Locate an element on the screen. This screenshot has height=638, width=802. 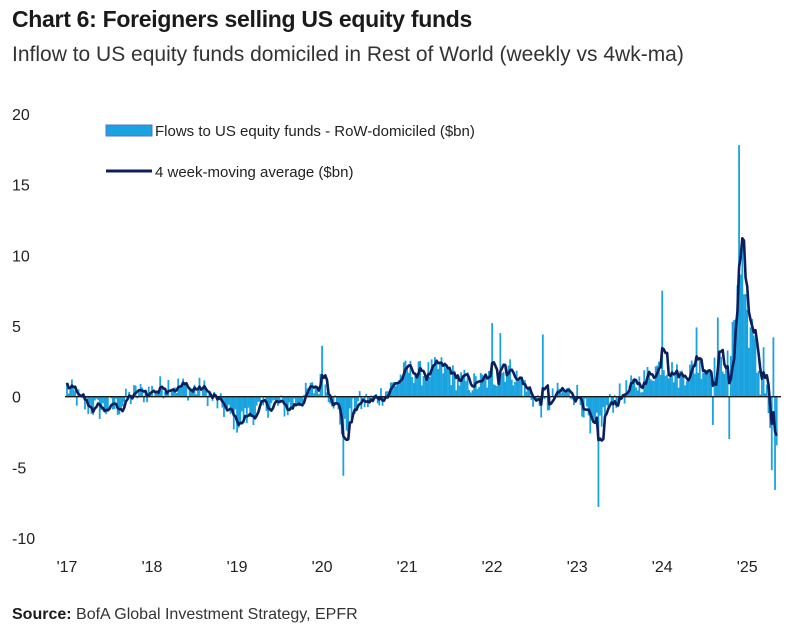
legend-bar-swatch is located at coordinates (129, 130).